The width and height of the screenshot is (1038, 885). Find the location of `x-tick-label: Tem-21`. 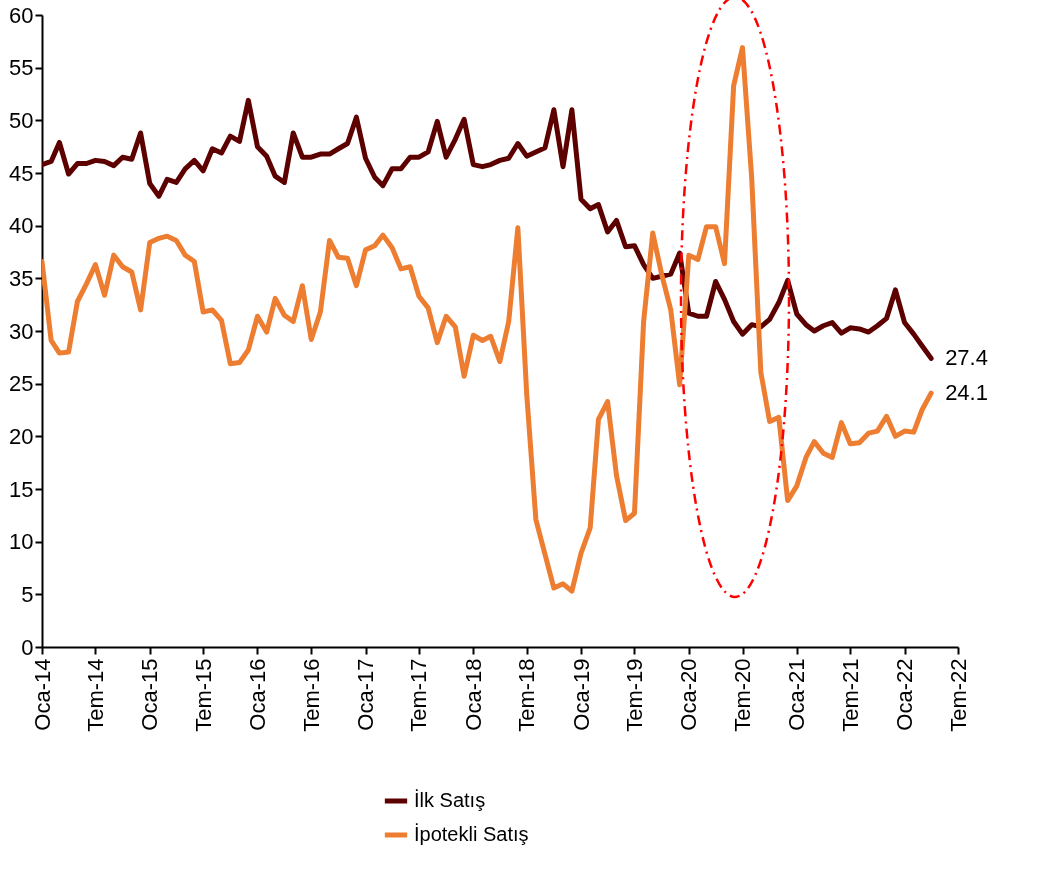

x-tick-label: Tem-21 is located at coordinates (850, 695).